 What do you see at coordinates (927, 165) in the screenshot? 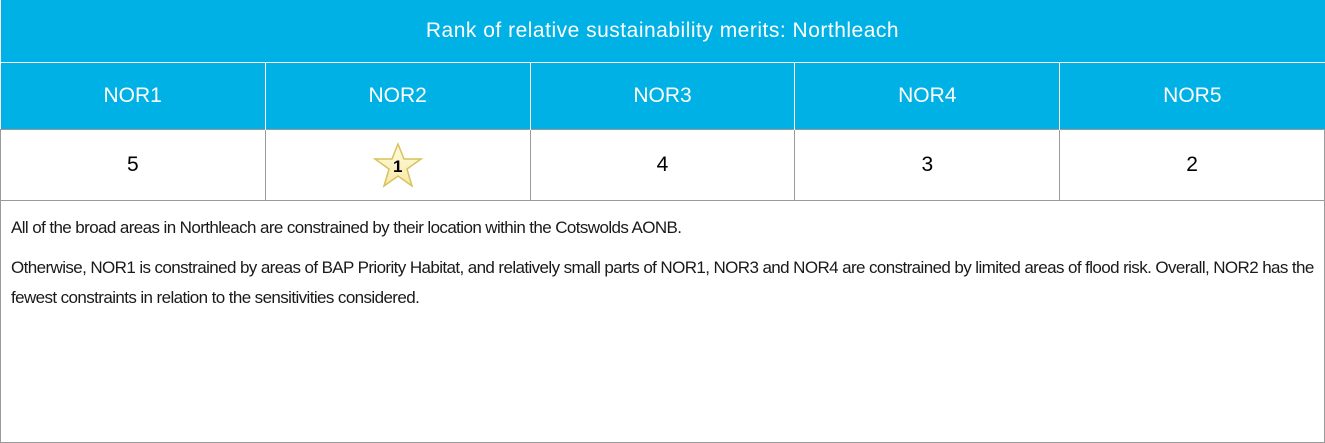
I see `rank-cell: 3` at bounding box center [927, 165].